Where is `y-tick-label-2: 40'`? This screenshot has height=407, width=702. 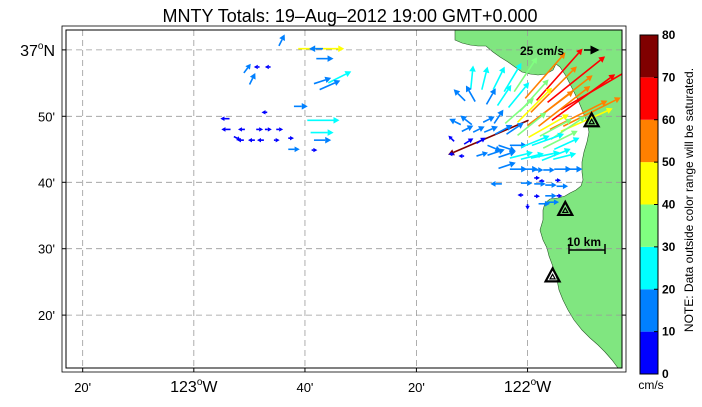
y-tick-label-2: 40' is located at coordinates (46, 182).